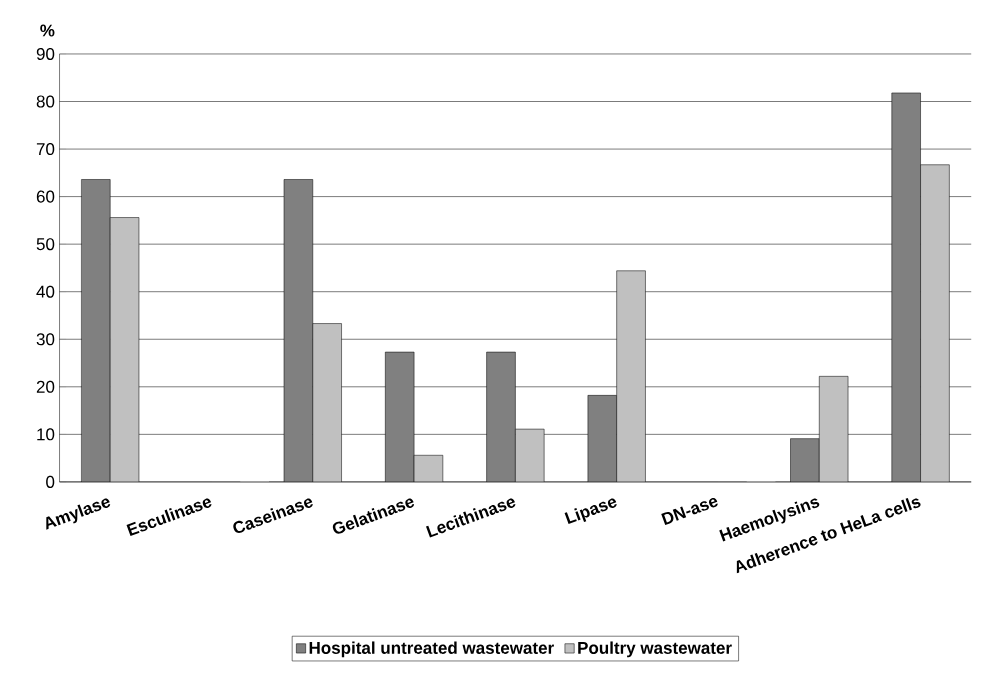 The image size is (1001, 690). I want to click on y-tick-label: 20, so click(45, 386).